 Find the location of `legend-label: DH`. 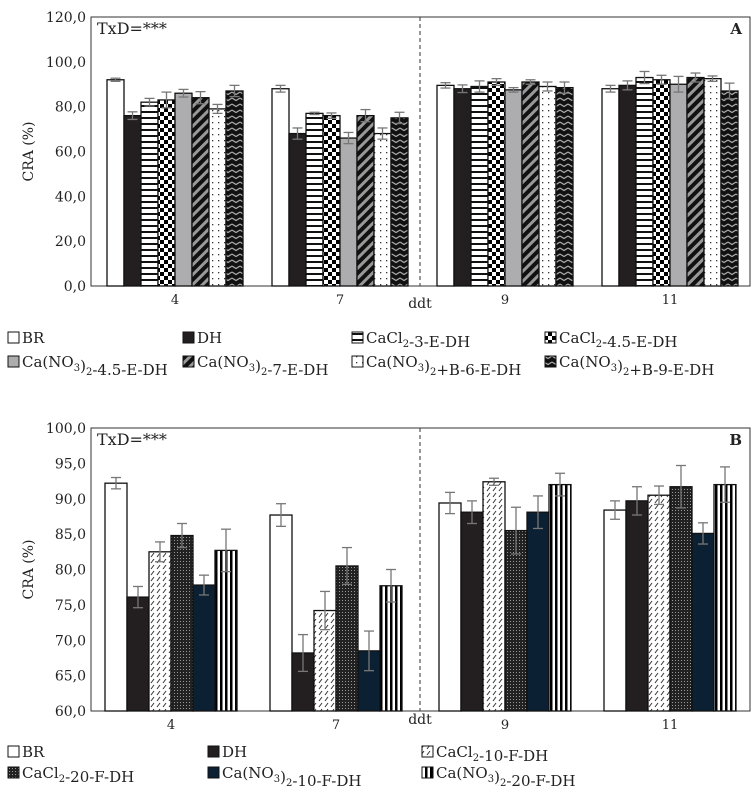

legend-label: DH is located at coordinates (234, 752).